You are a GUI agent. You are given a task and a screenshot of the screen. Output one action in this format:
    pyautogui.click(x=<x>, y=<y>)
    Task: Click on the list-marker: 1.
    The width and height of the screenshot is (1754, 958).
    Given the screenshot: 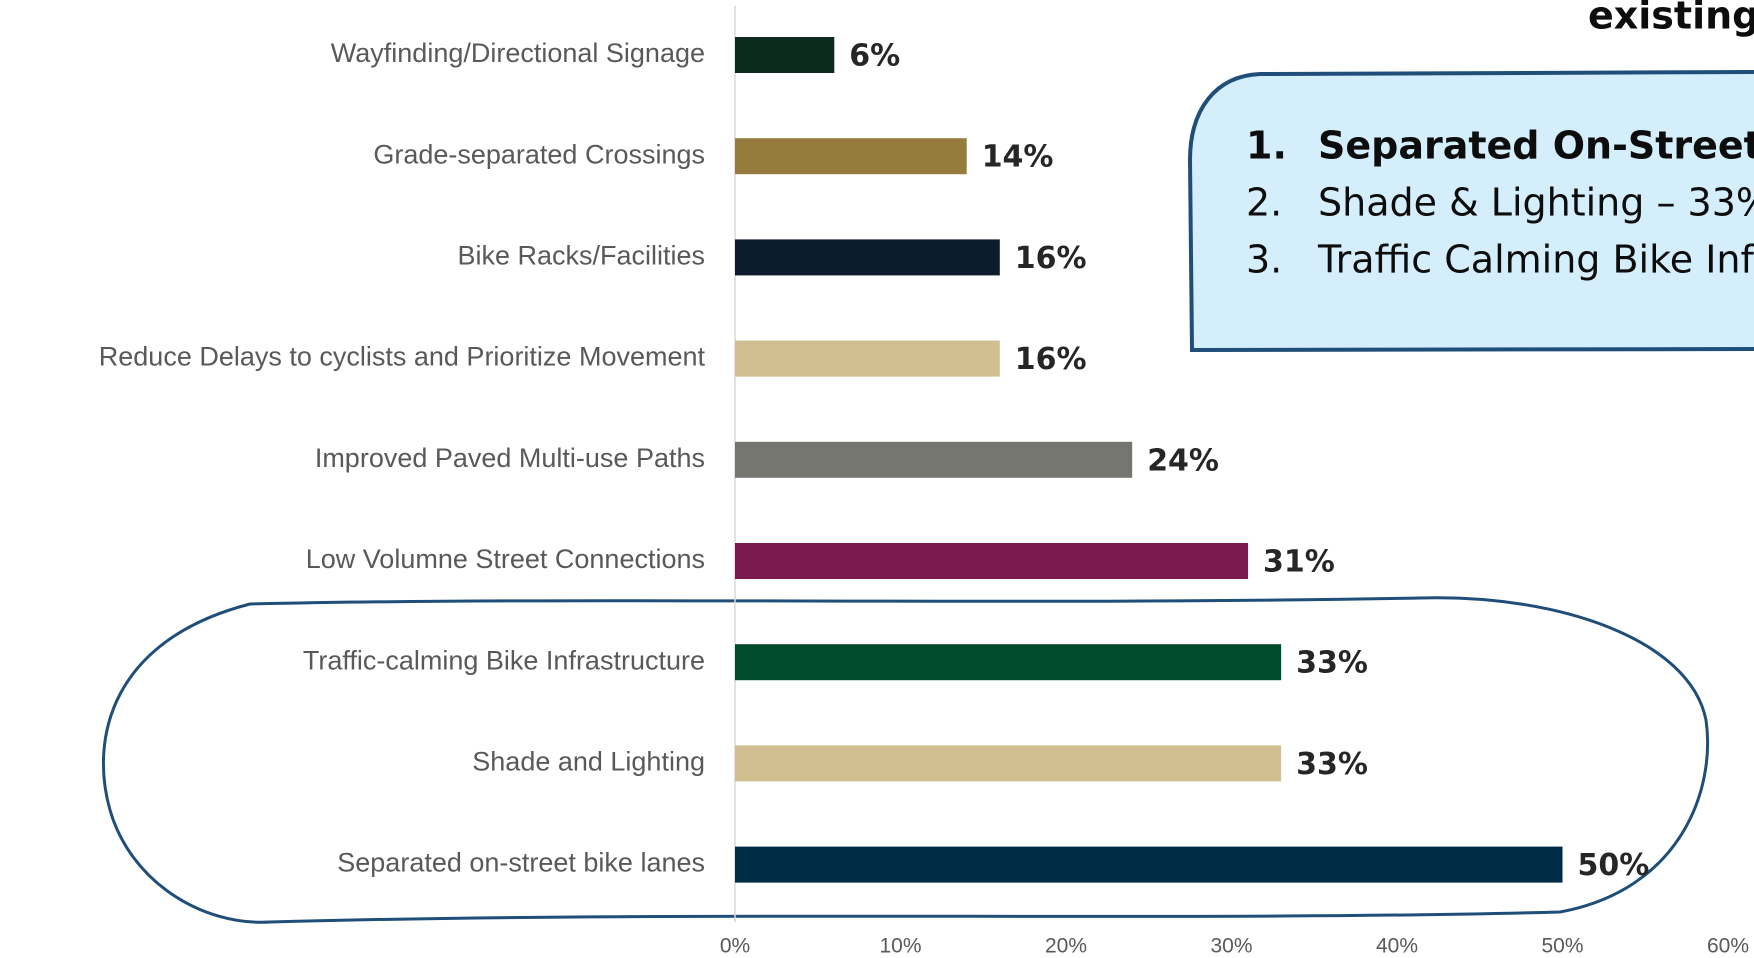 What is the action you would take?
    pyautogui.click(x=1266, y=146)
    